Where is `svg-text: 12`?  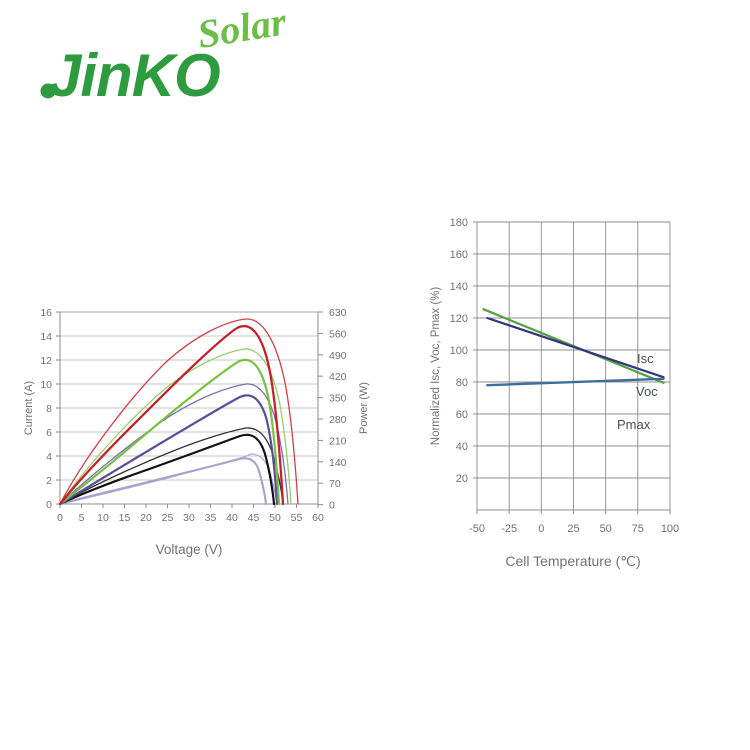 svg-text: 12 is located at coordinates (46, 361).